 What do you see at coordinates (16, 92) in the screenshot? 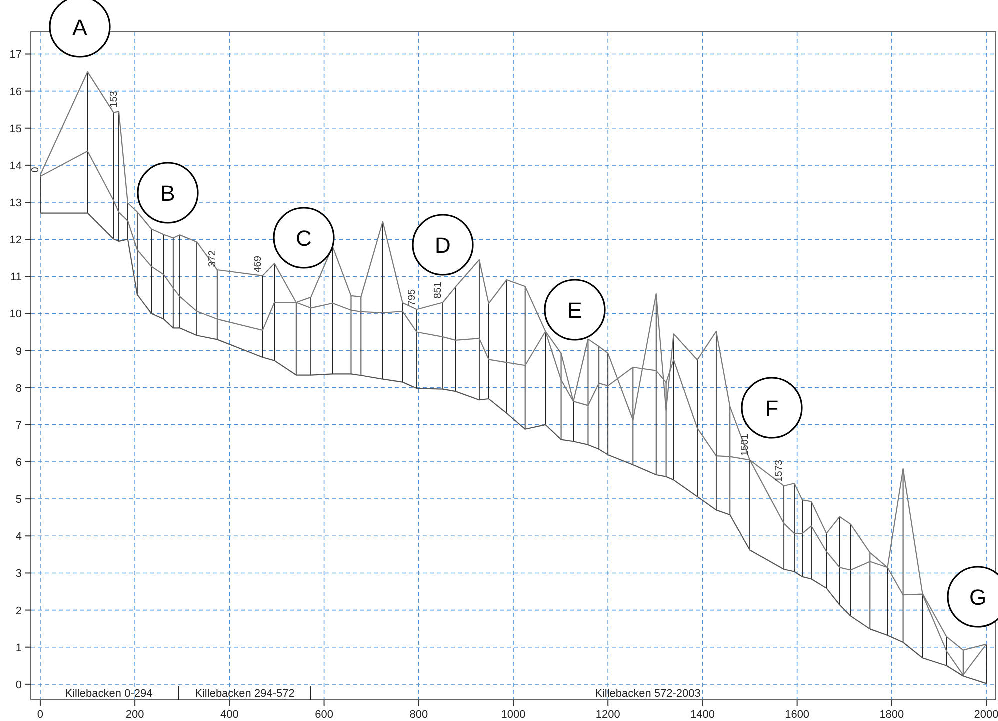
I see `y-tick-label: 16` at bounding box center [16, 92].